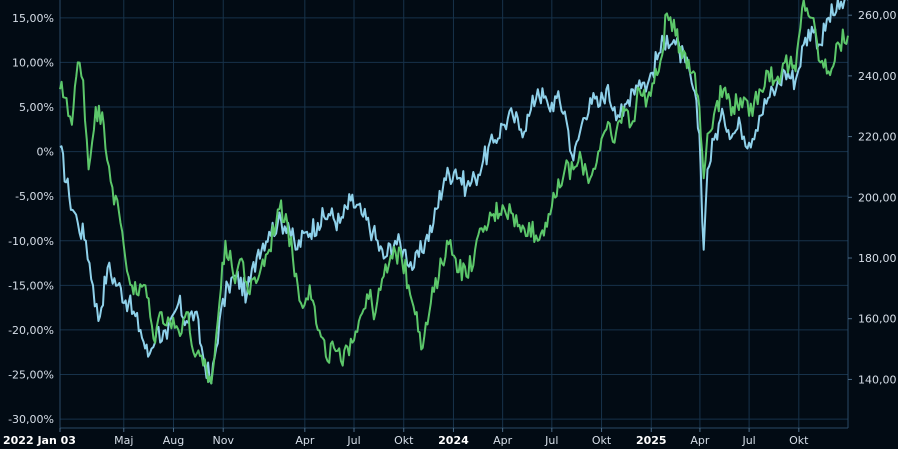 The width and height of the screenshot is (898, 449). What do you see at coordinates (877, 379) in the screenshot?
I see `right-tick-label-6: 140,00` at bounding box center [877, 379].